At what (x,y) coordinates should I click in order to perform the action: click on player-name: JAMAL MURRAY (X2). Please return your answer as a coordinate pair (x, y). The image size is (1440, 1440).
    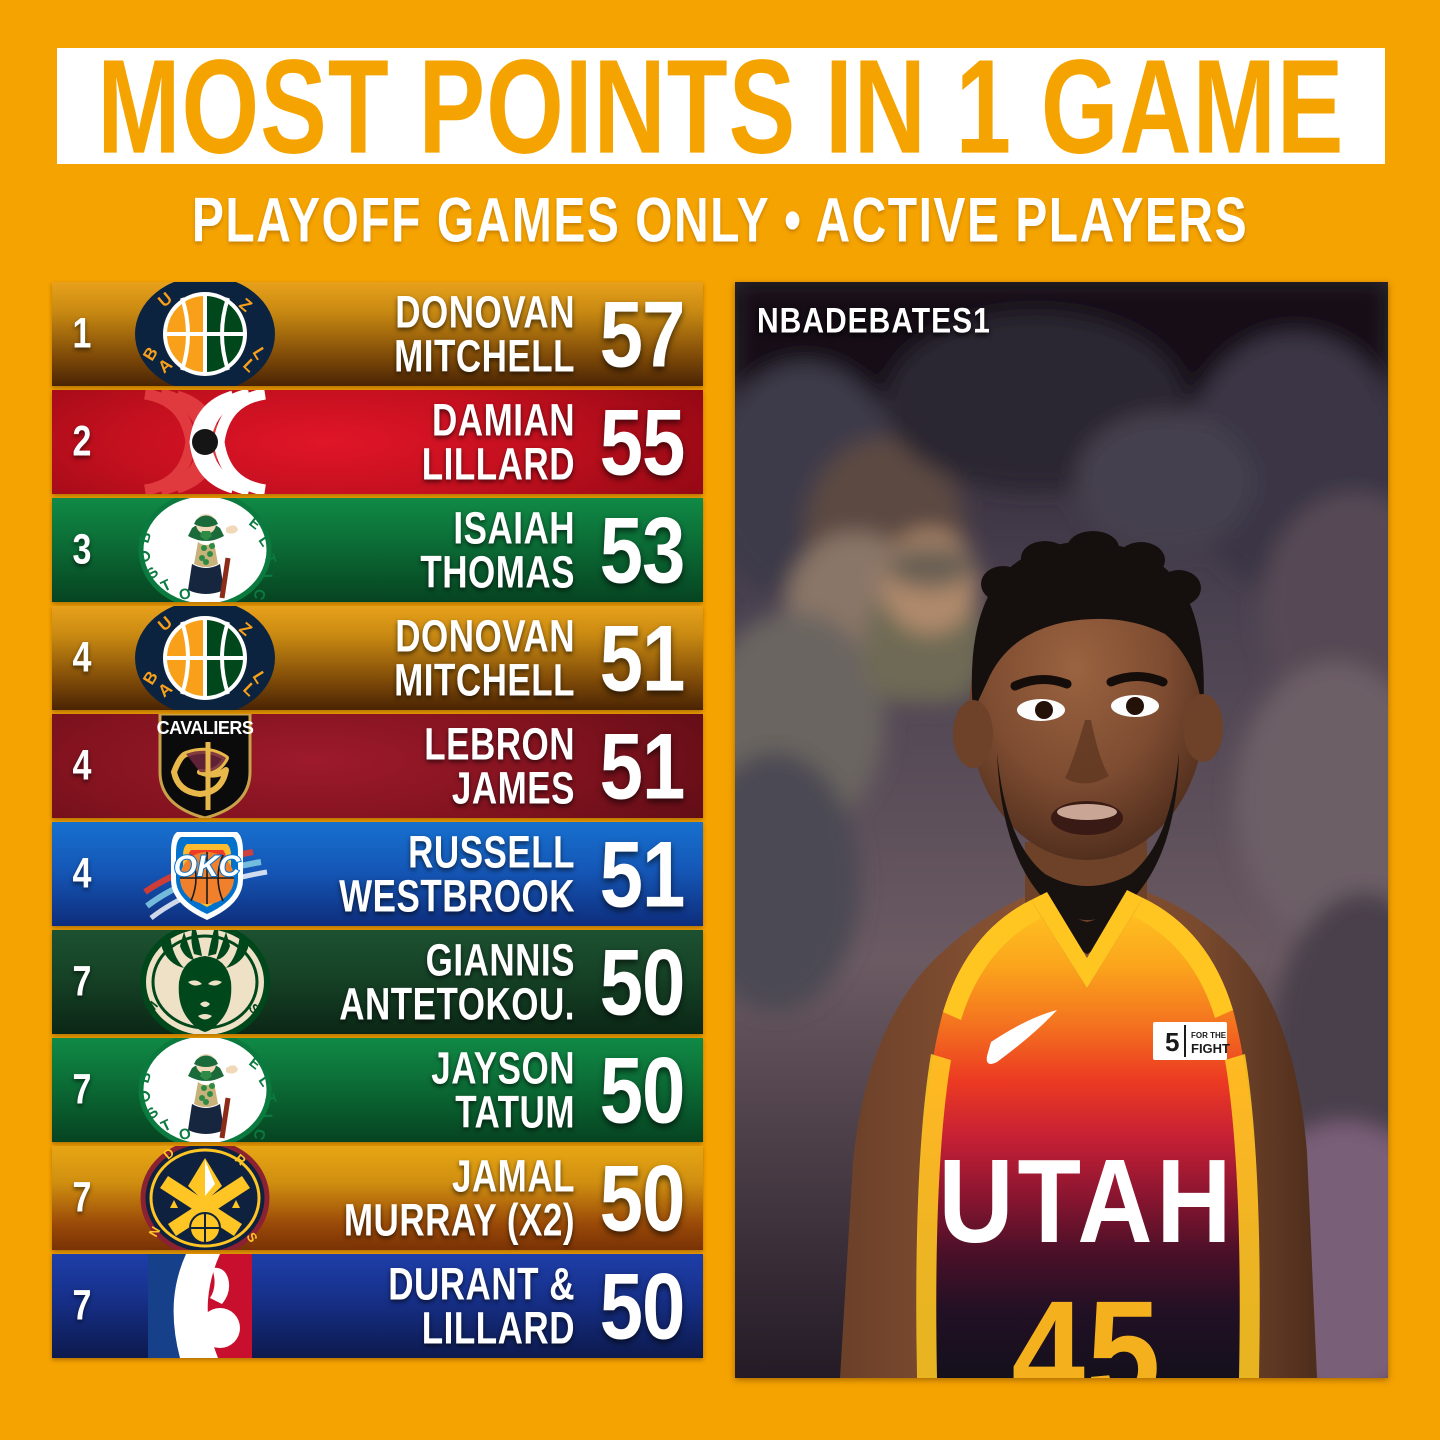
    Looking at the image, I should click on (439, 1198).